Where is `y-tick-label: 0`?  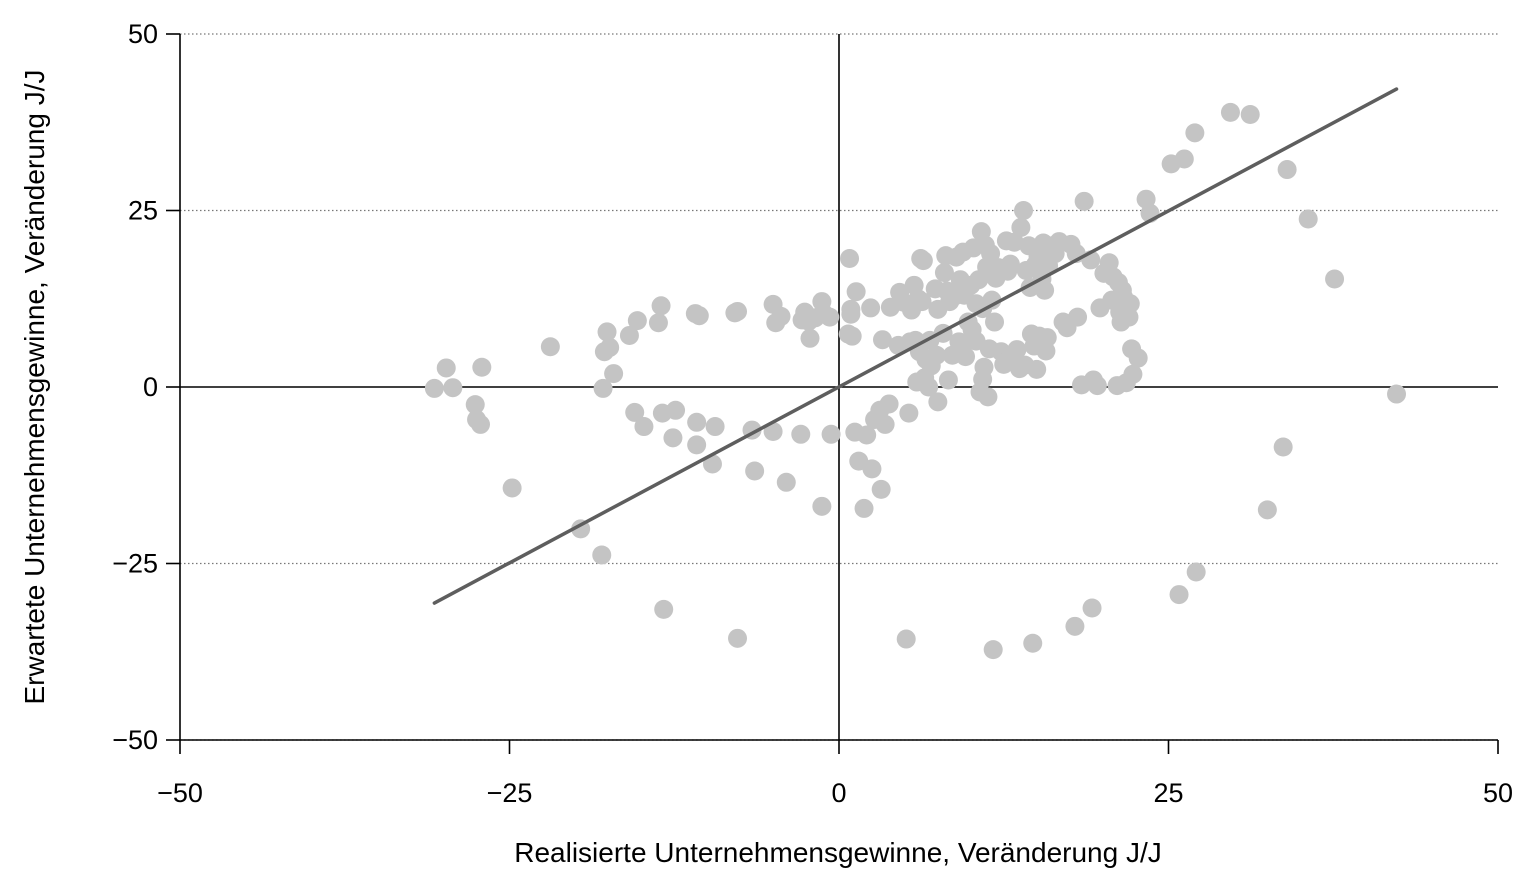 y-tick-label: 0 is located at coordinates (150, 387).